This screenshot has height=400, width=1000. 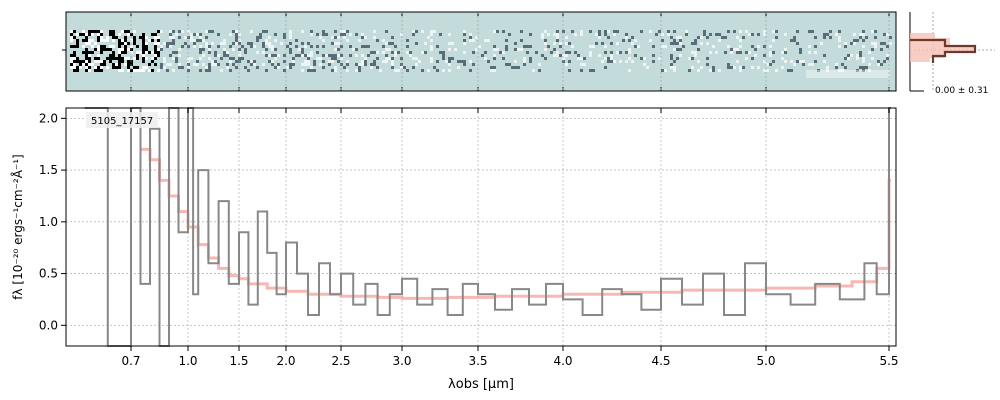 What do you see at coordinates (285, 361) in the screenshot?
I see `x-tick-label: 2.0` at bounding box center [285, 361].